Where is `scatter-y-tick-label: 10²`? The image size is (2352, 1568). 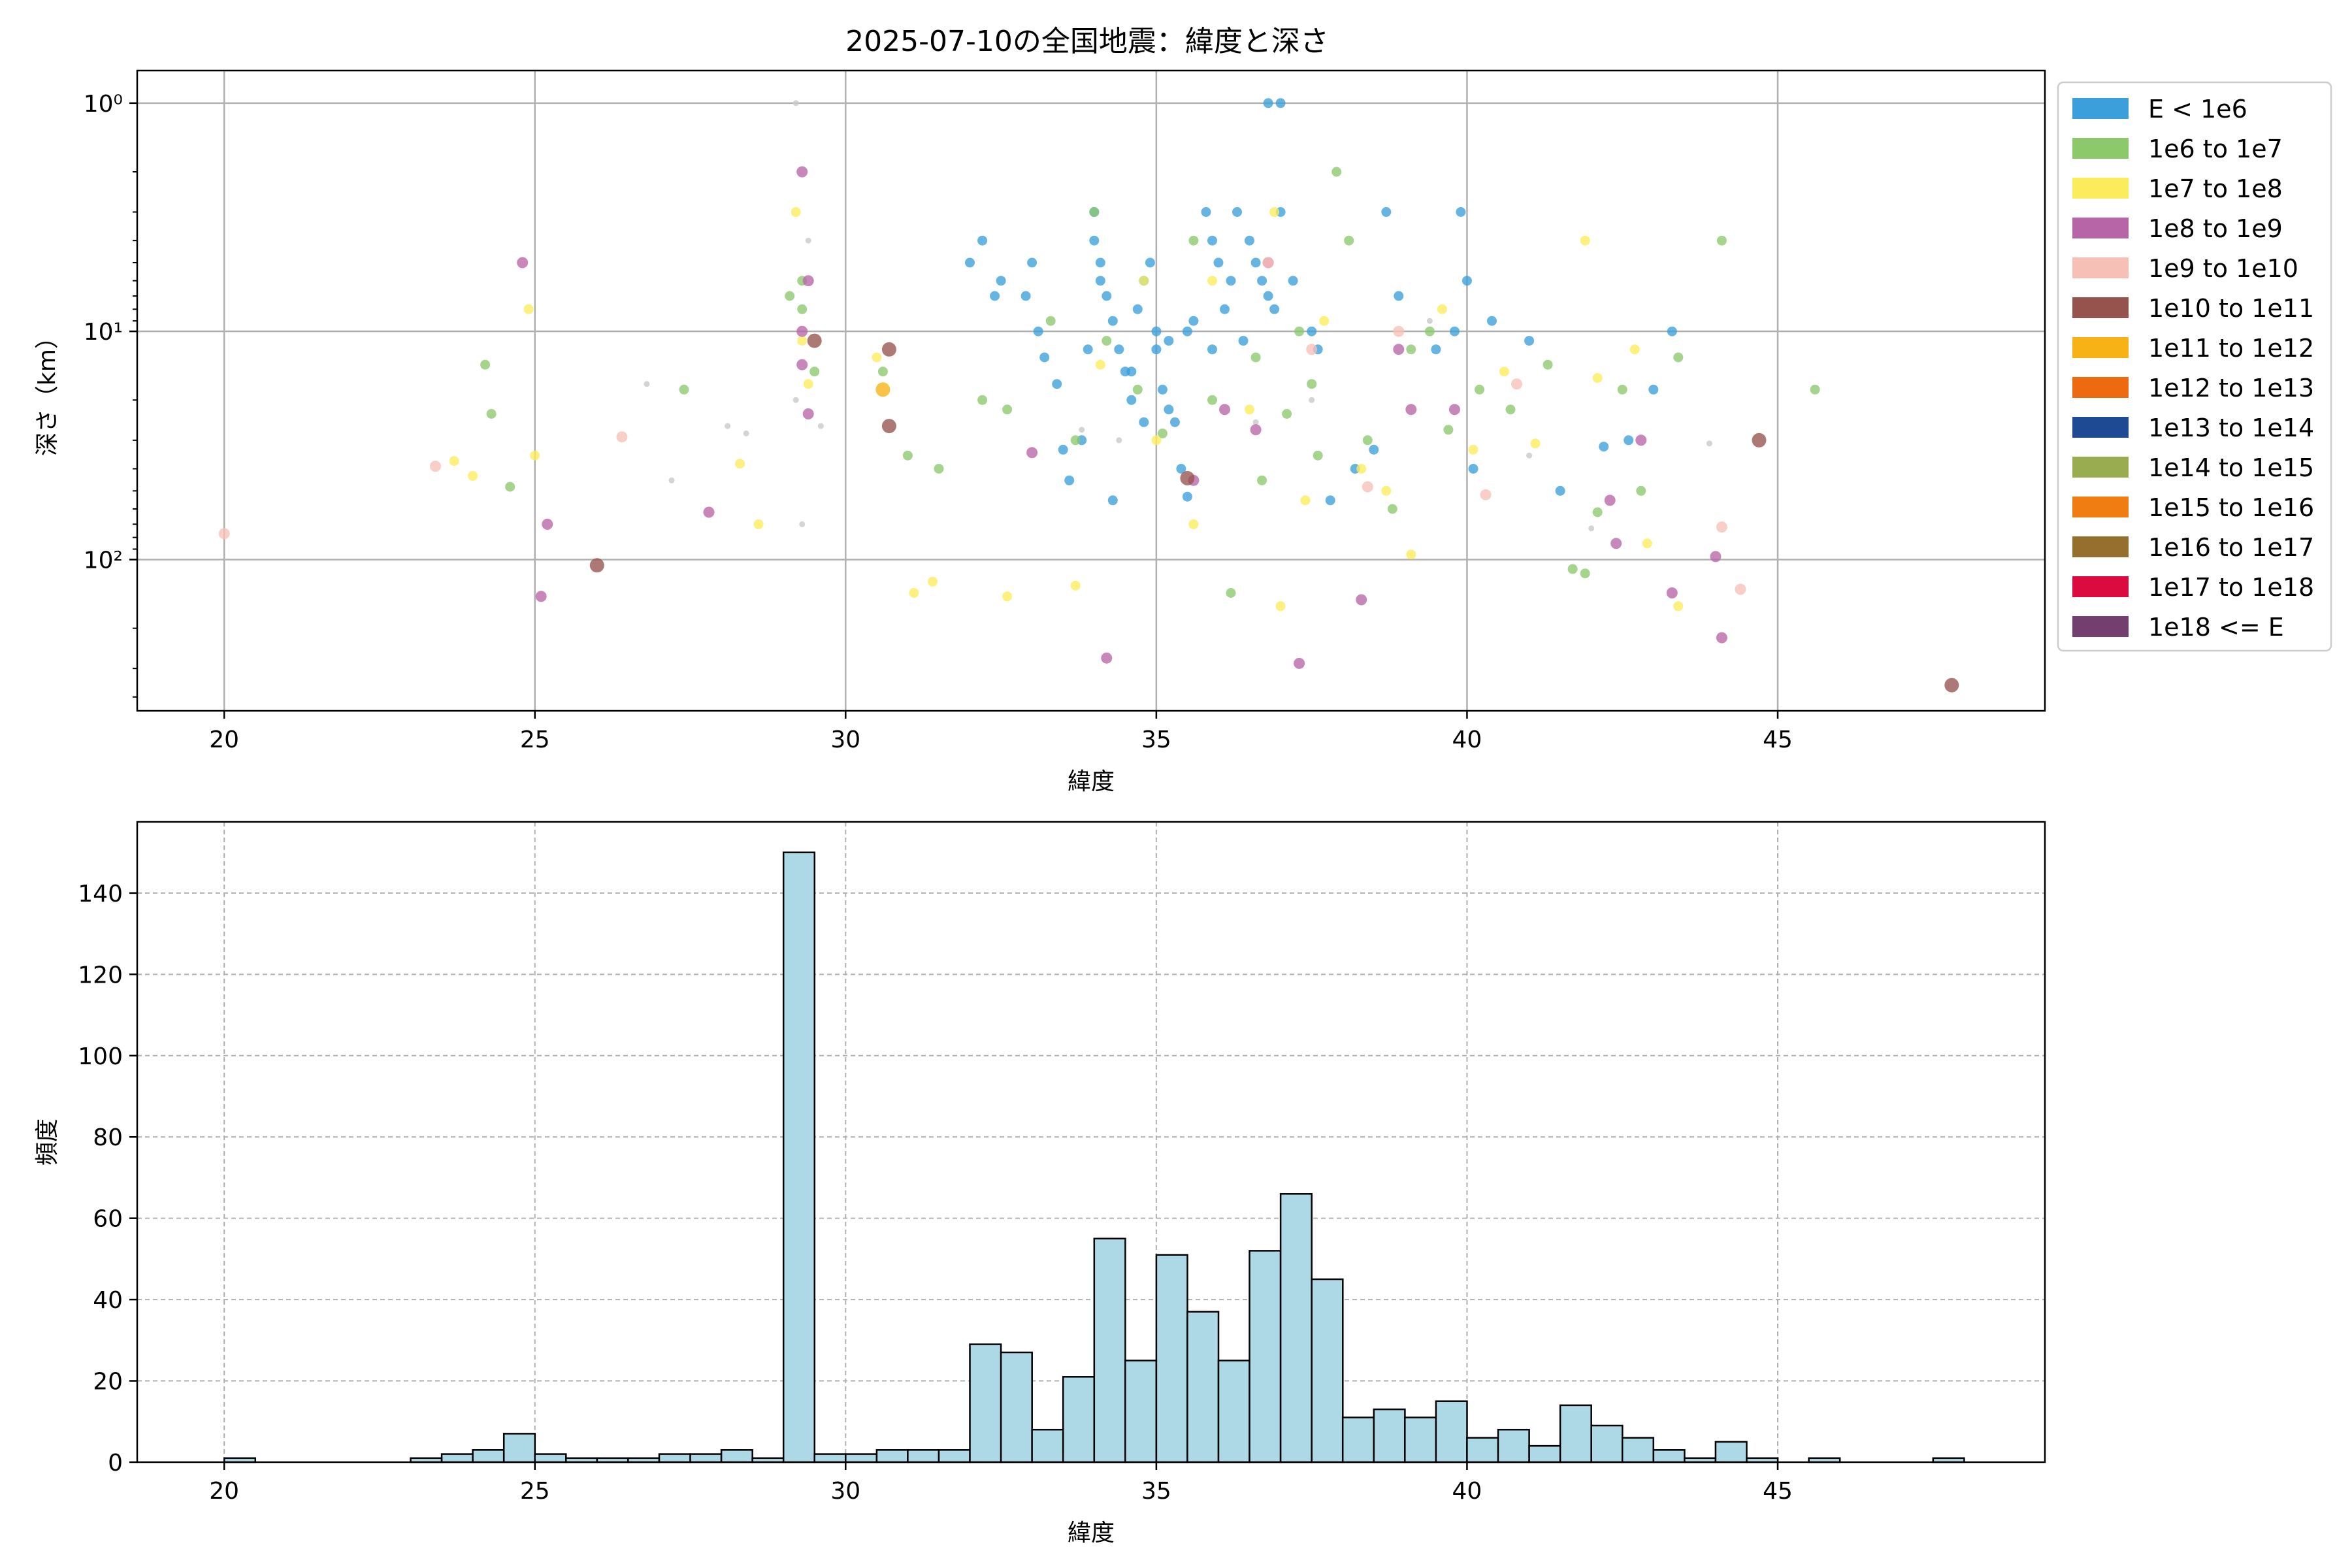
scatter-y-tick-label: 10² is located at coordinates (103, 560).